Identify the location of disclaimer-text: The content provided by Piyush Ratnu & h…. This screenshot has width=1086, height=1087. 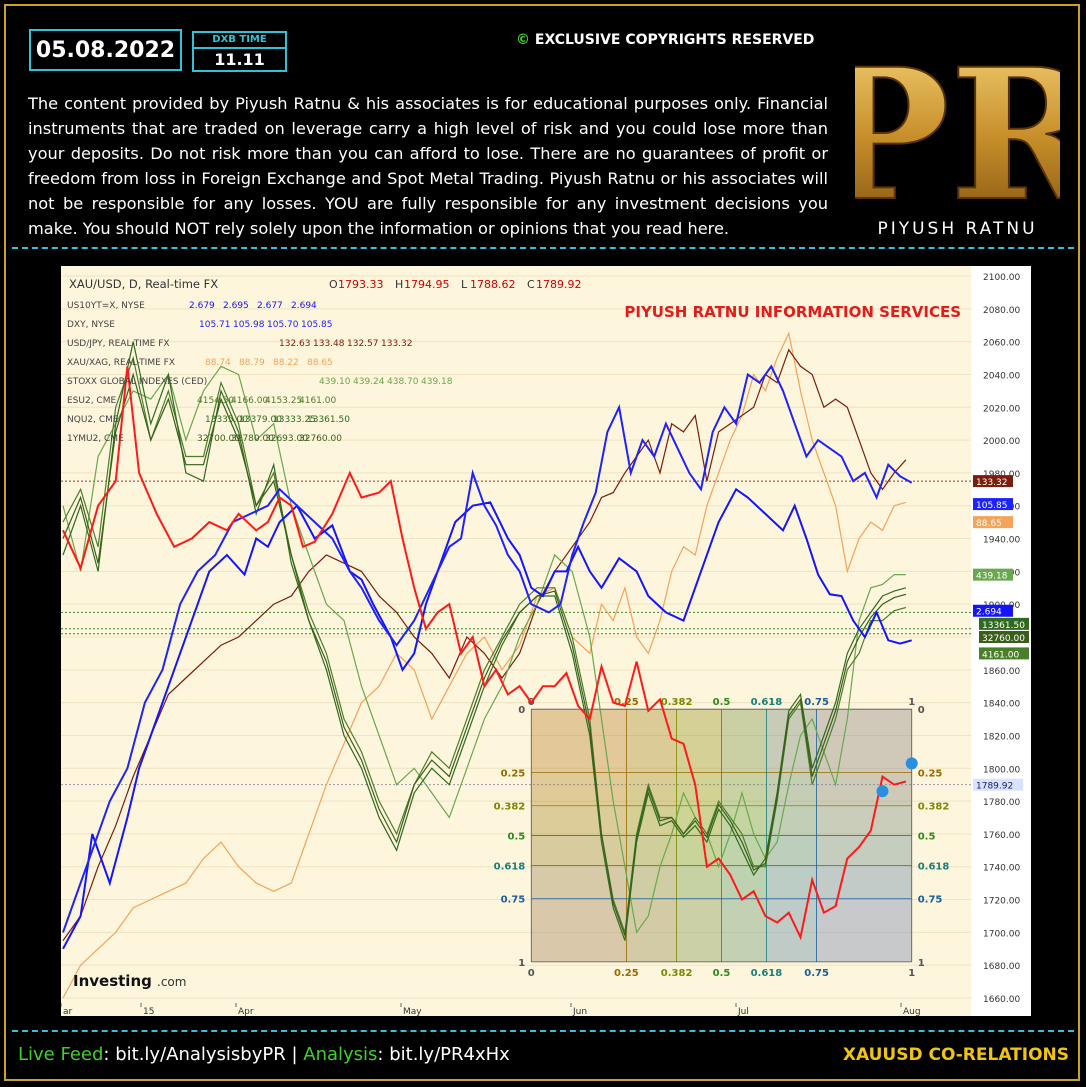
(428, 166).